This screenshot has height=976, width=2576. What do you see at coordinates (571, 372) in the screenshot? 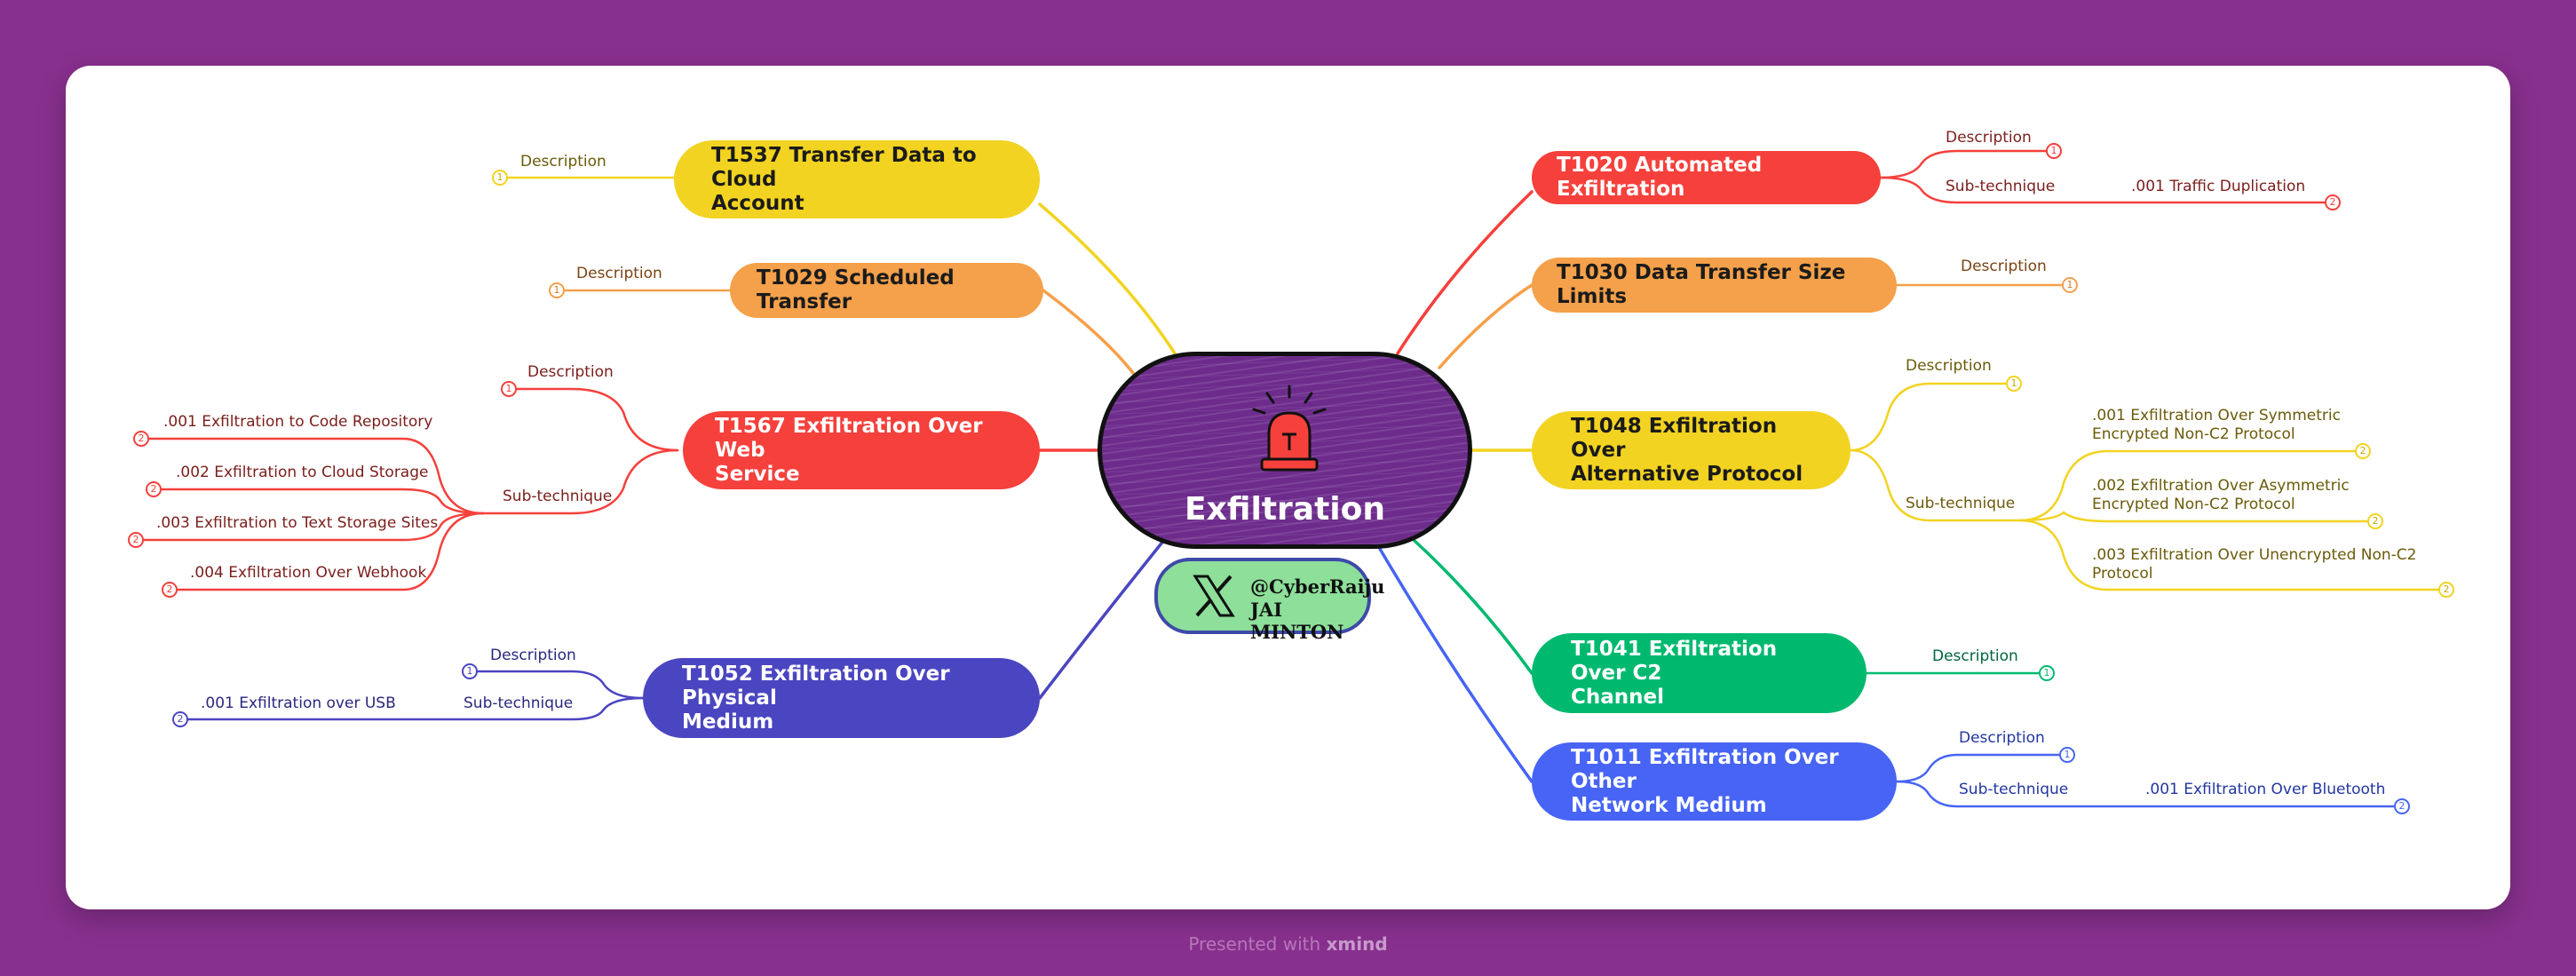
I see `t1567-description: Description` at bounding box center [571, 372].